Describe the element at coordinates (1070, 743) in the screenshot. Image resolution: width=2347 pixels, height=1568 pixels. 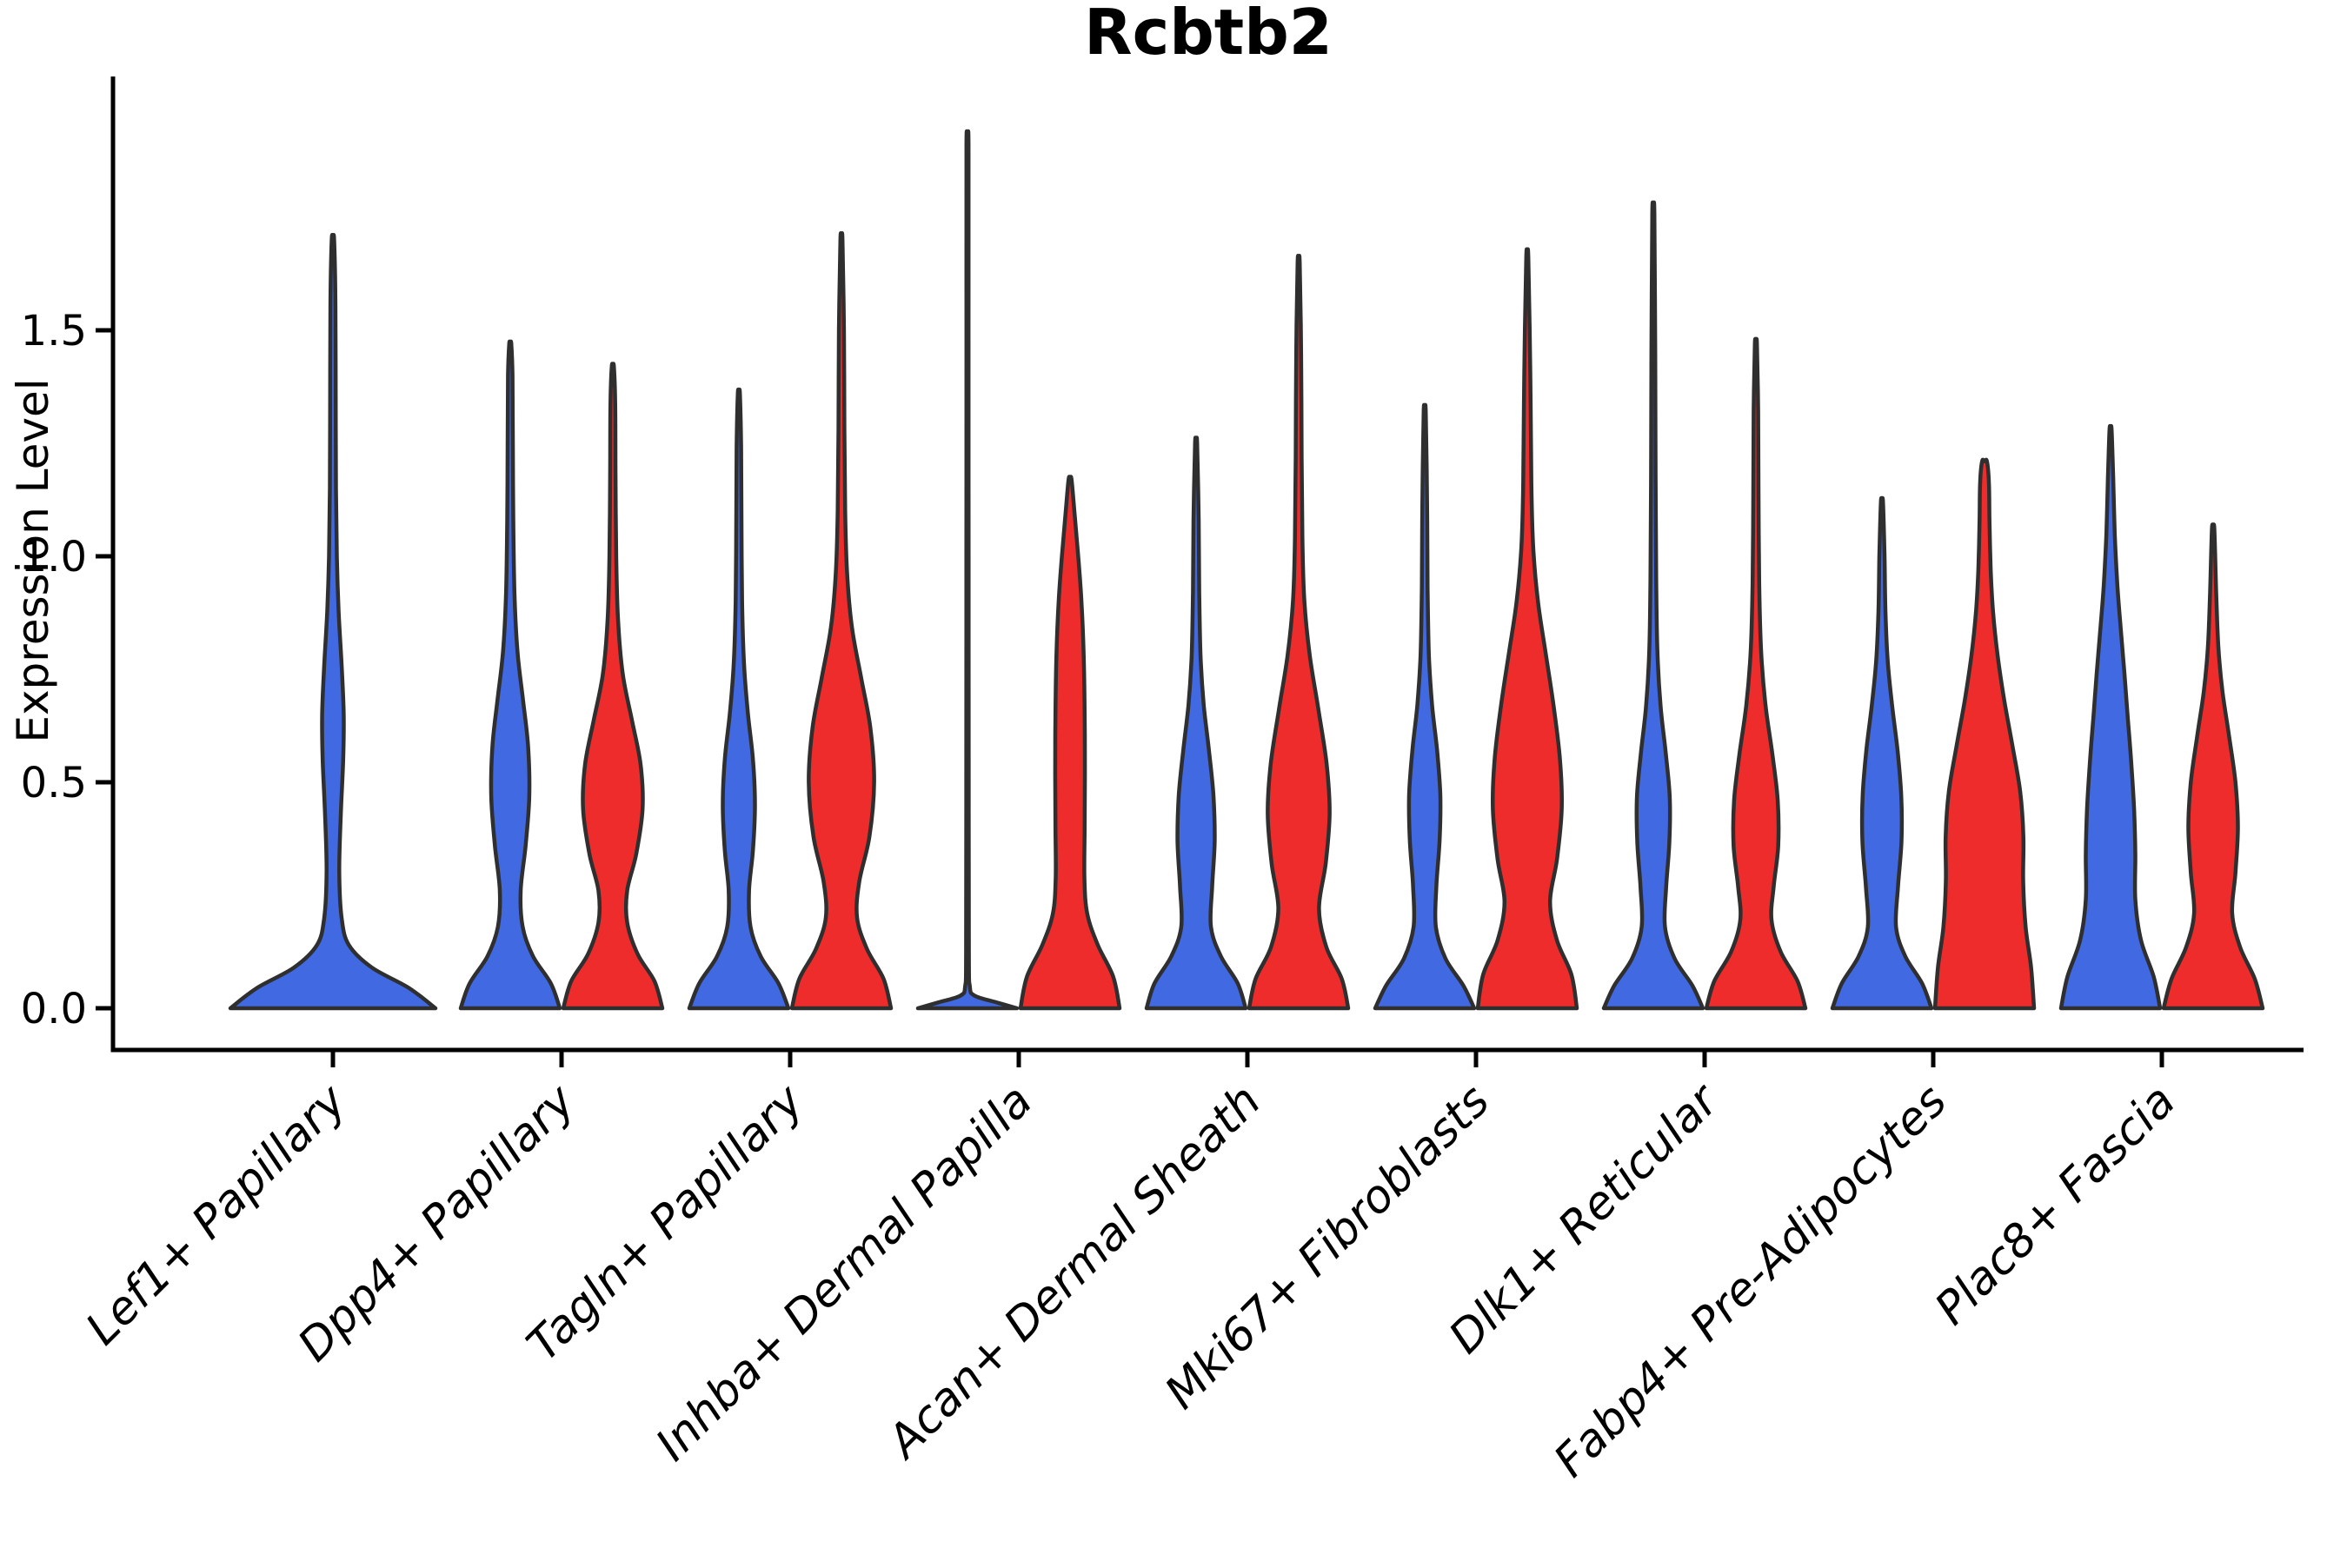
I see `violin-red-inhba-dermal-papilla` at that location.